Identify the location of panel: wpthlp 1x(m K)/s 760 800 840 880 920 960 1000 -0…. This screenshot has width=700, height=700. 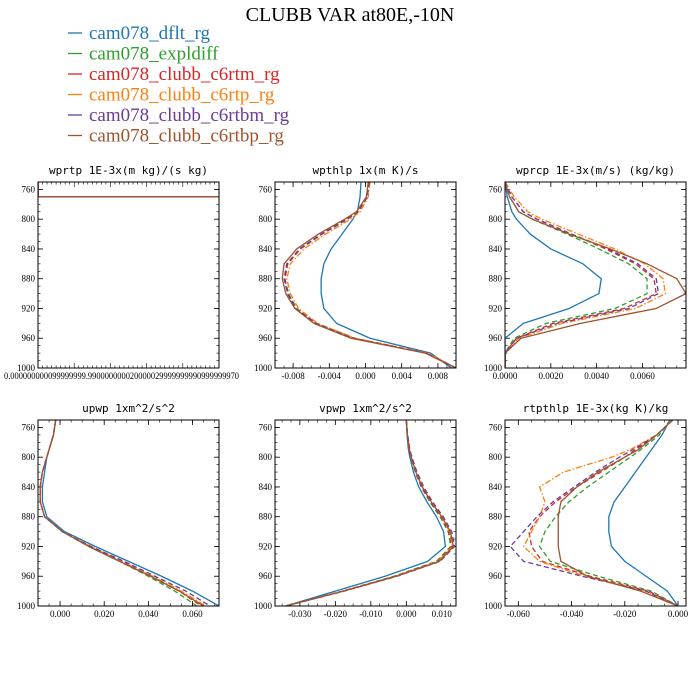
(355, 272).